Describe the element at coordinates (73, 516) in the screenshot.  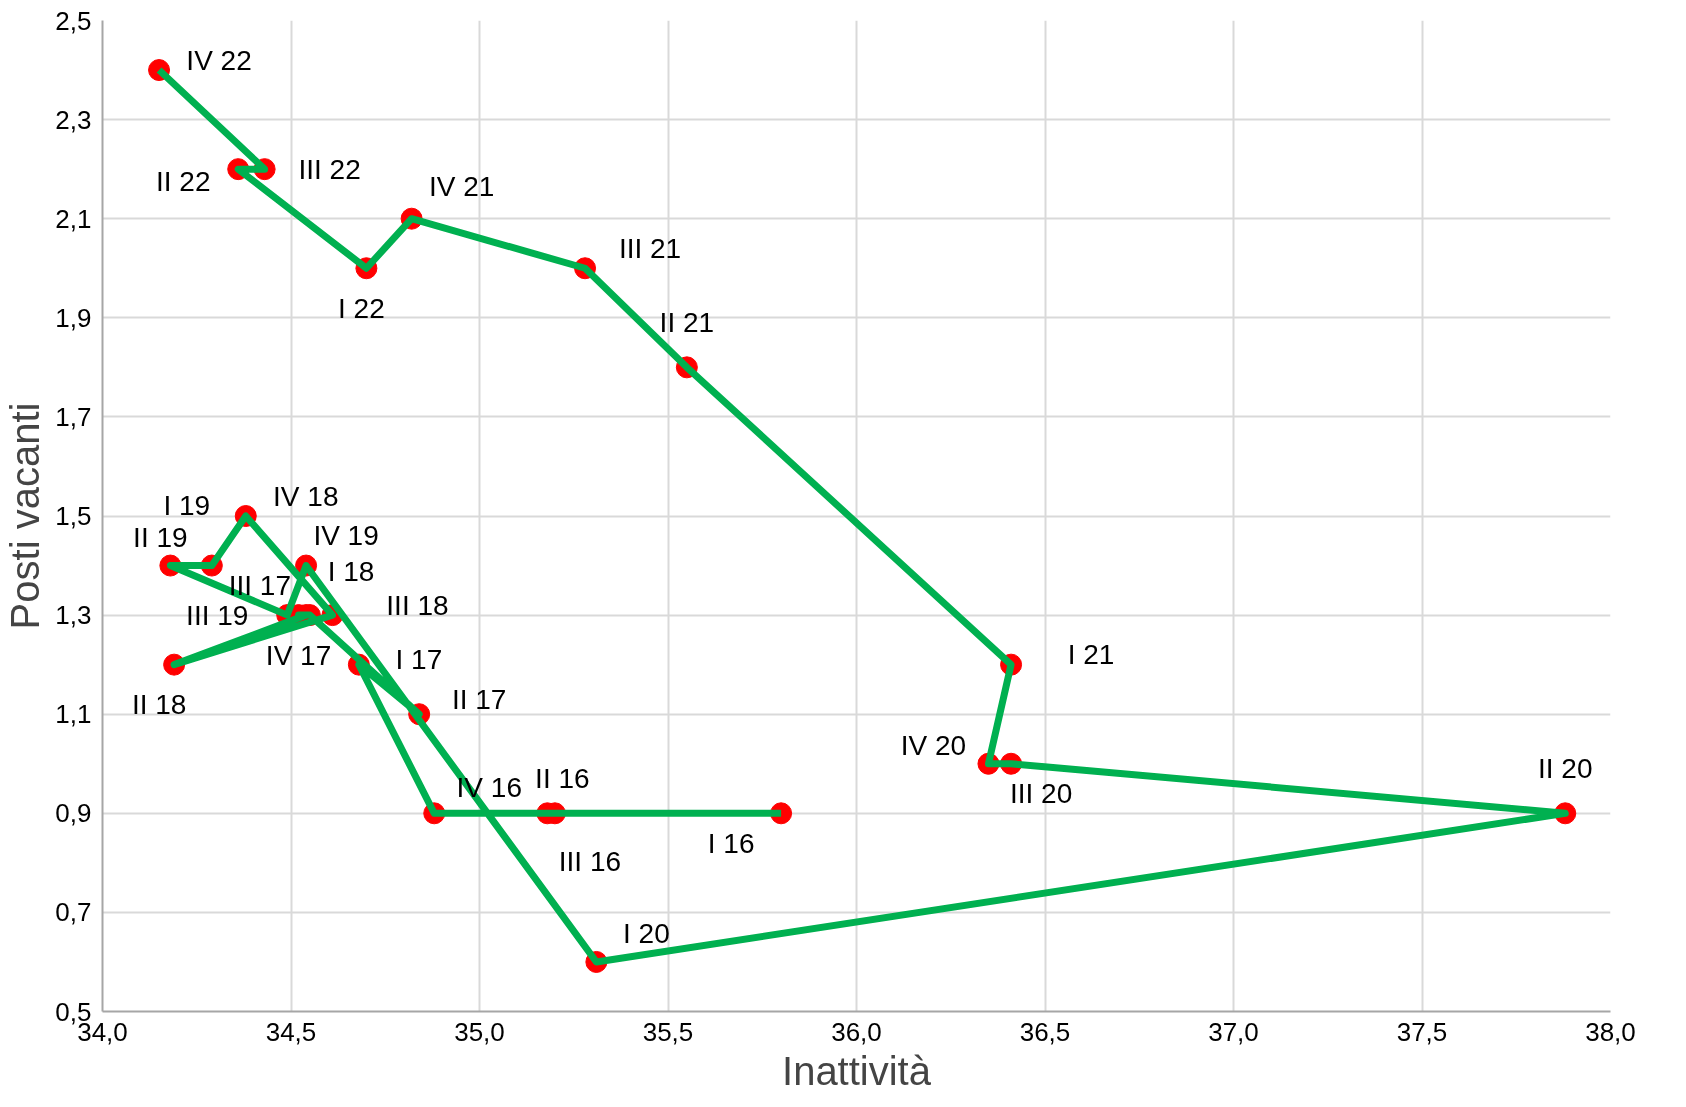
I see `y-tick-label: 1,5` at that location.